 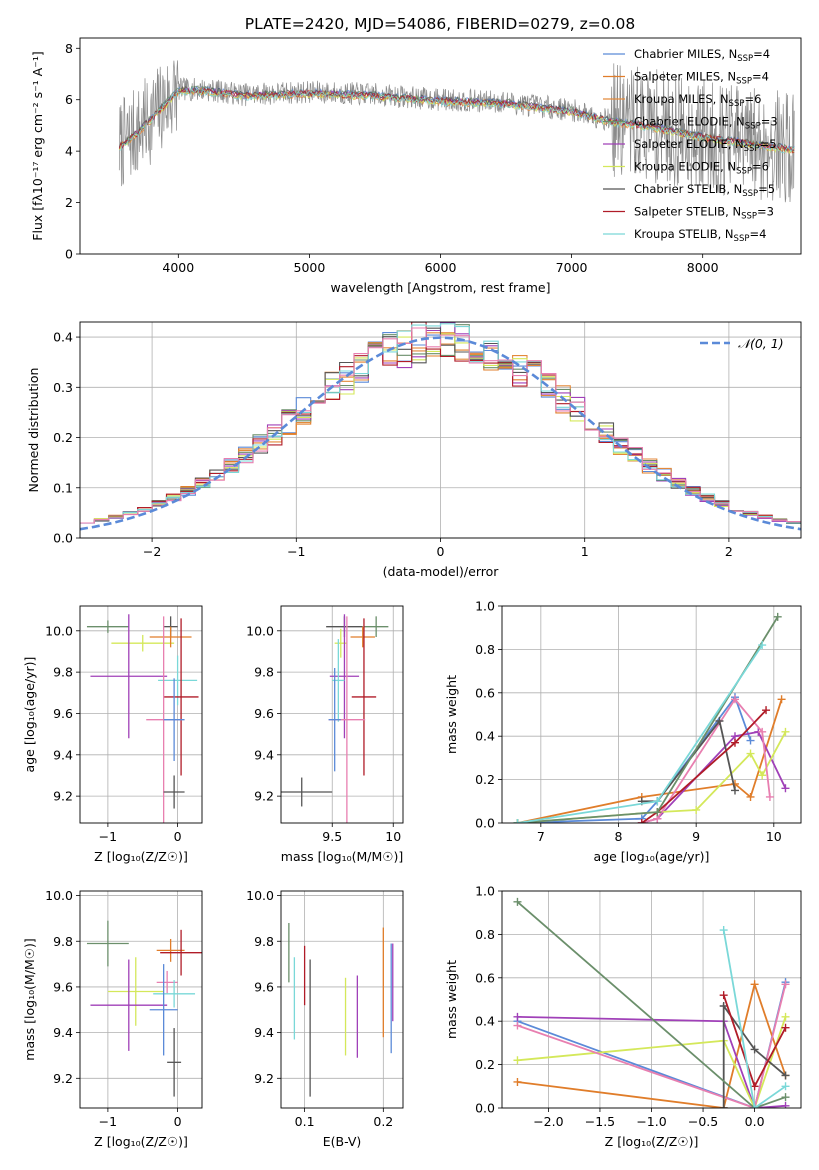 I want to click on y-tick-label: 4, so click(x=69, y=151).